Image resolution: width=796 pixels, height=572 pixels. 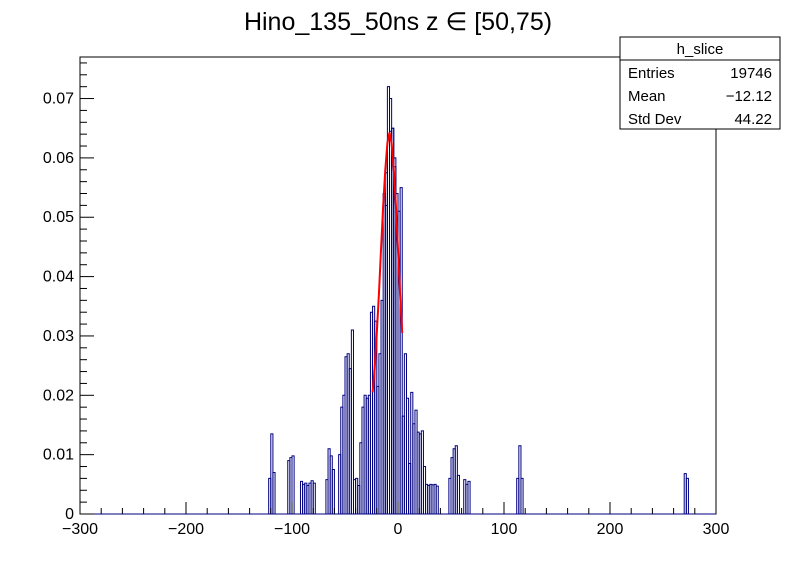 What do you see at coordinates (700, 49) in the screenshot?
I see `stats-box-name: h_slice` at bounding box center [700, 49].